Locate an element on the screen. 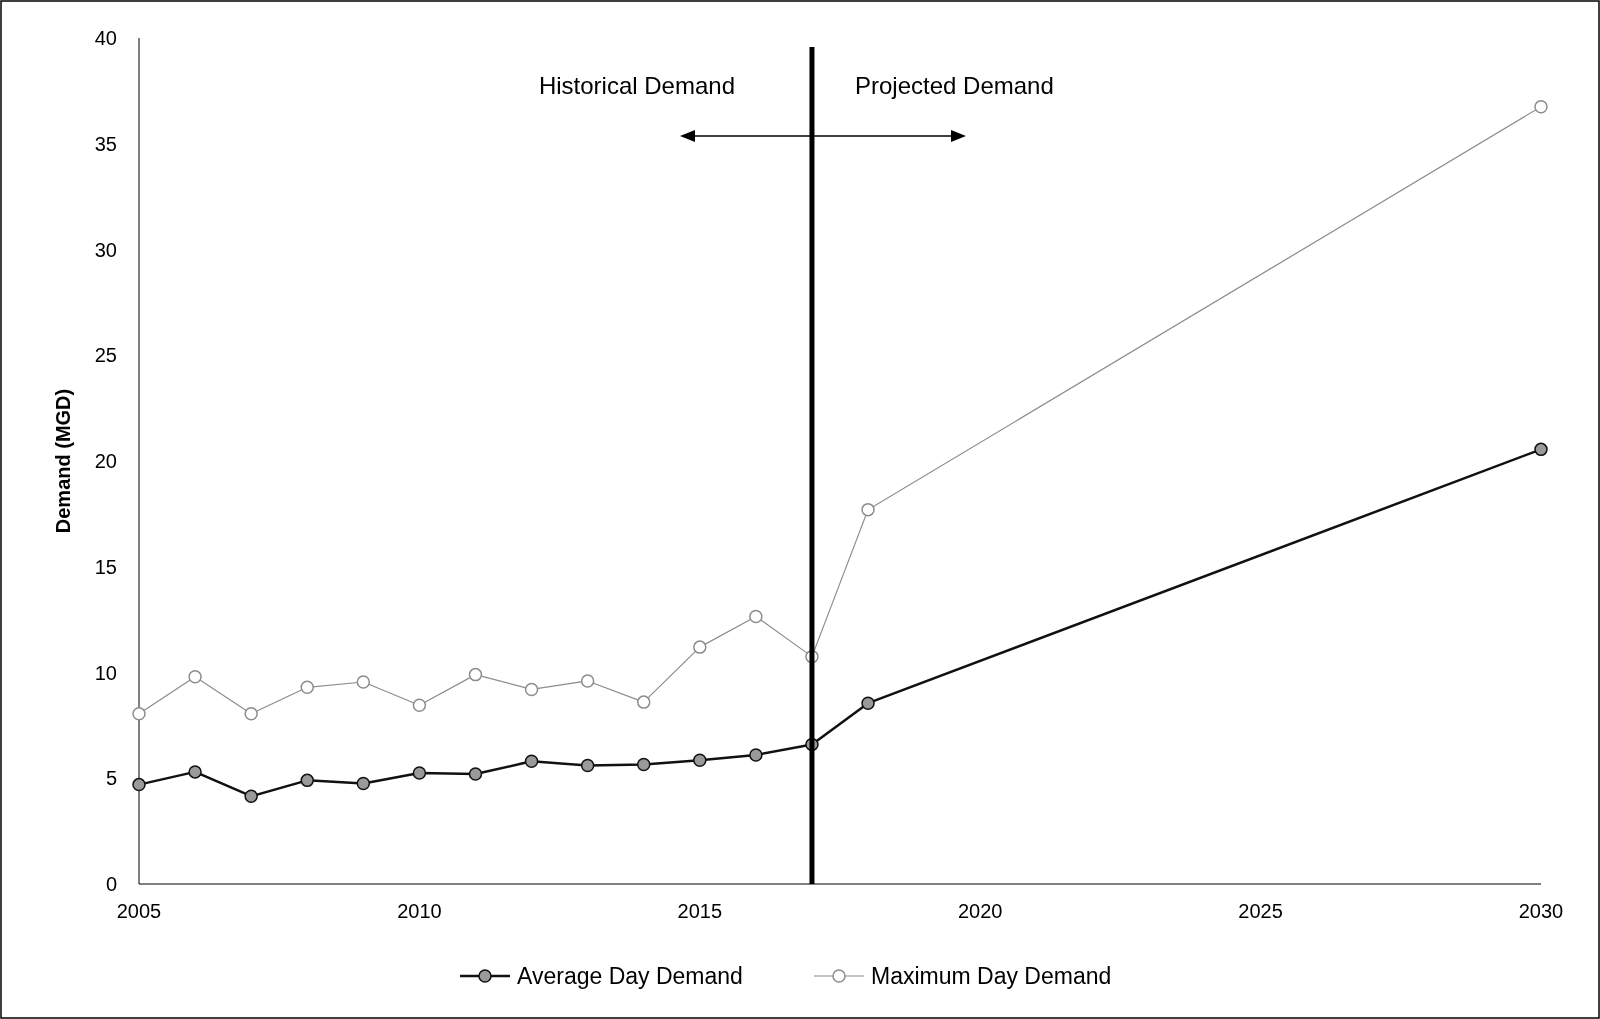  legend-label: Maximum Day Demand is located at coordinates (991, 976).